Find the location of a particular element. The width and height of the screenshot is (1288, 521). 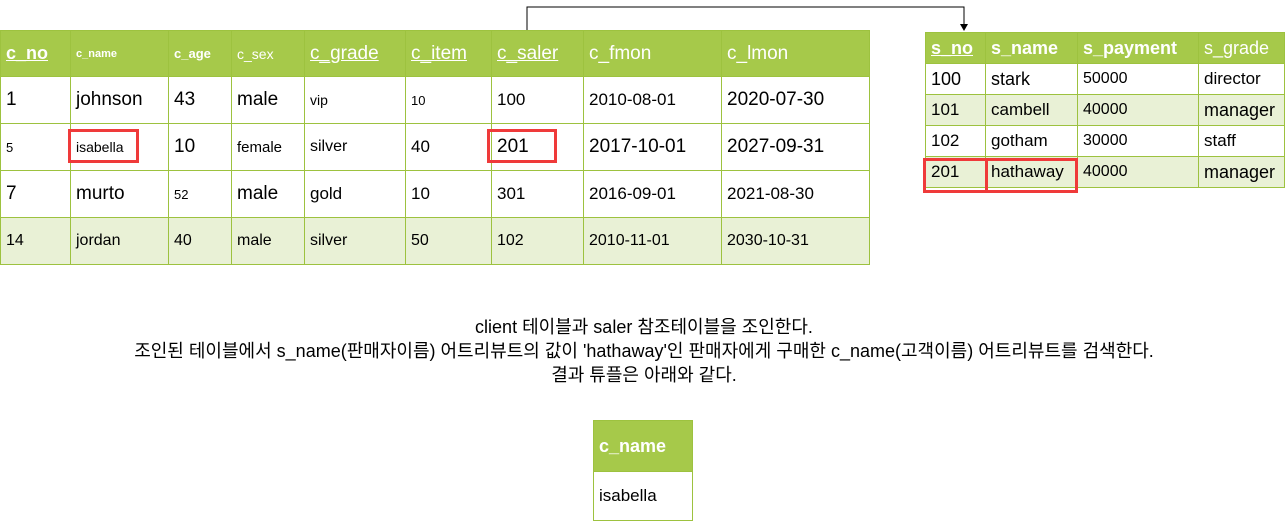

header-c-sex: c_sex is located at coordinates (268, 53).